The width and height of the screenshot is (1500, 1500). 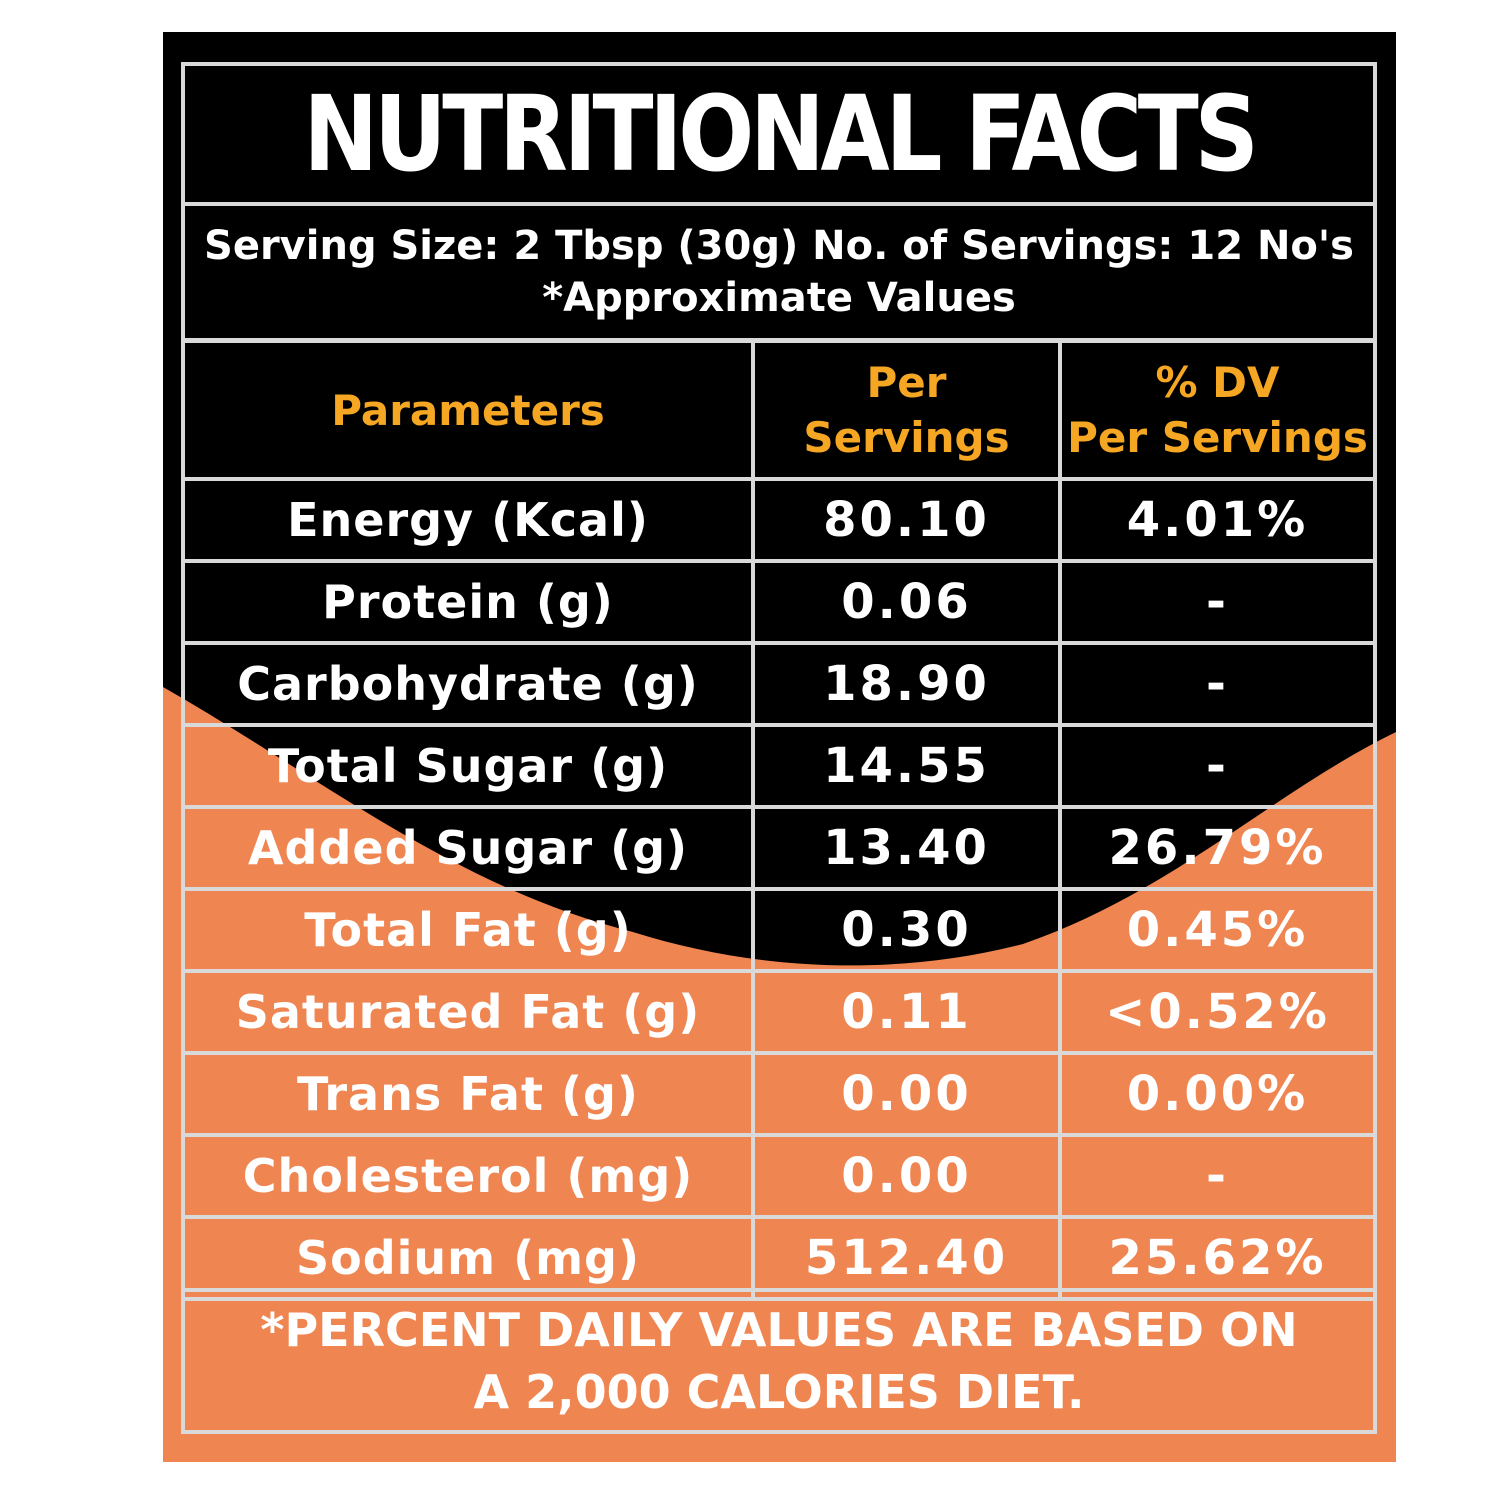 I want to click on parameter-cell: Saturated Fat (g), so click(x=468, y=1012).